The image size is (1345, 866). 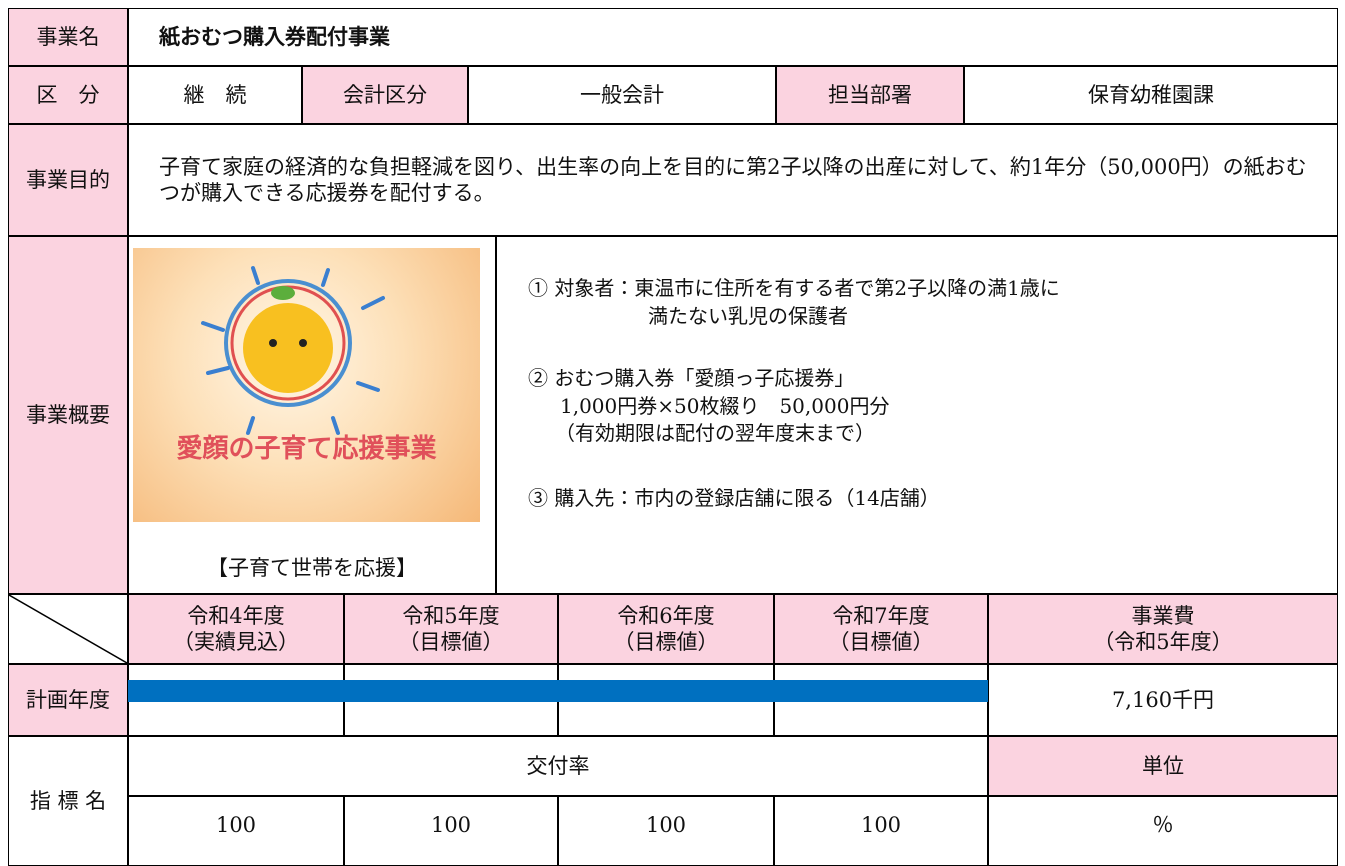 I want to click on cost: 7,160千円, so click(x=1163, y=700).